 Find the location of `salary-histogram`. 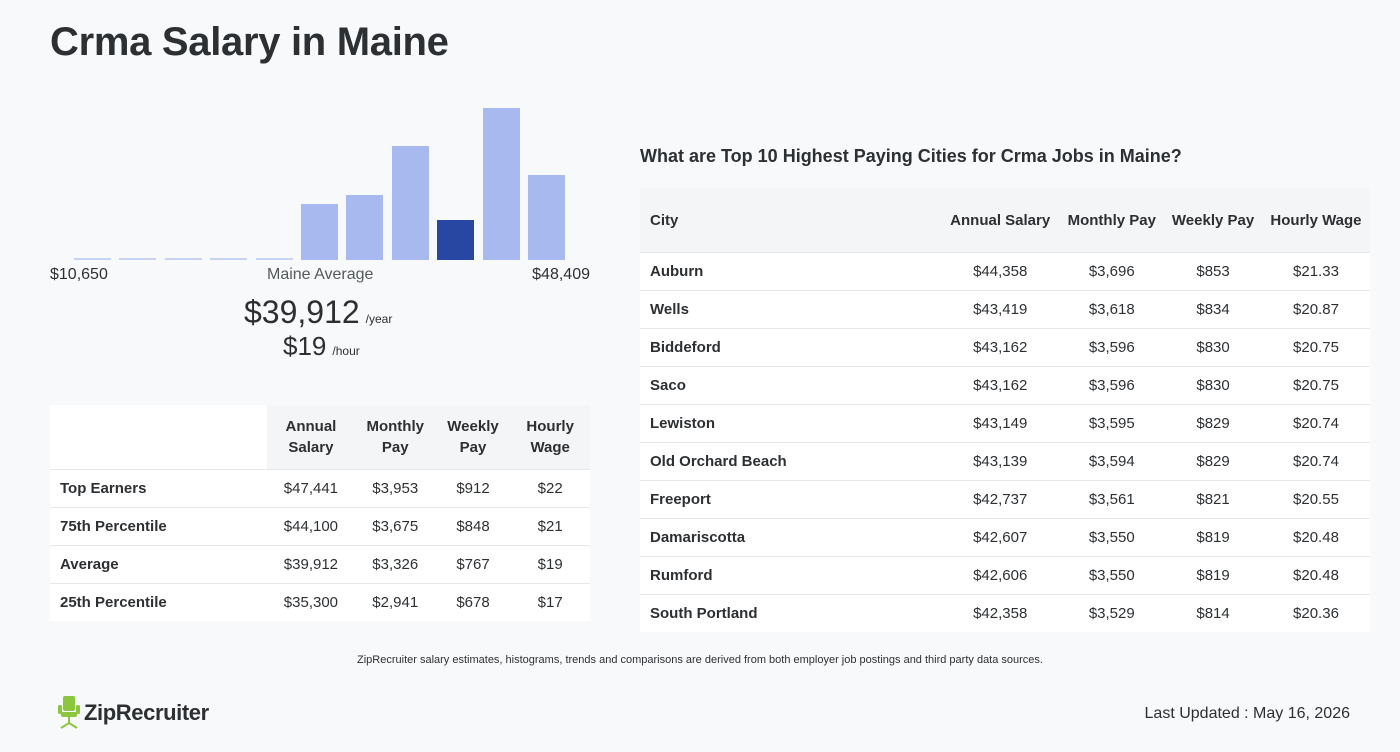

salary-histogram is located at coordinates (324, 180).